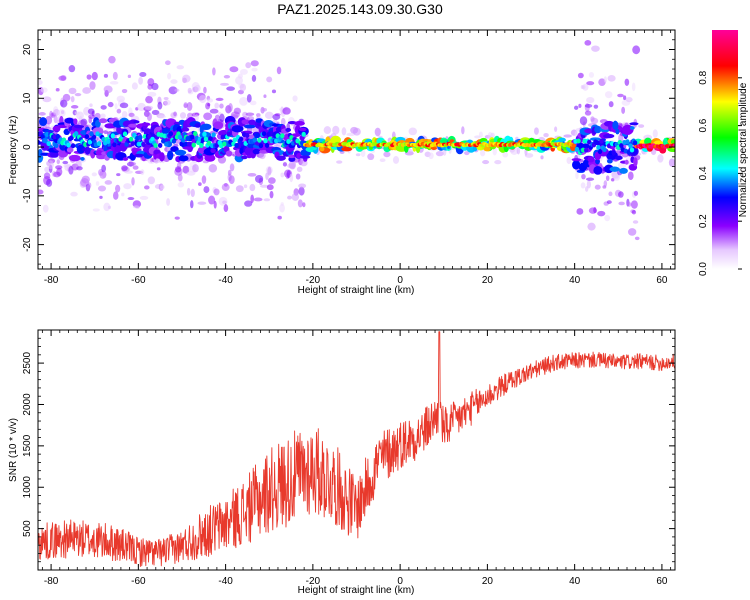 The width and height of the screenshot is (750, 600). I want to click on snr-x-tick-label: -60, so click(138, 581).